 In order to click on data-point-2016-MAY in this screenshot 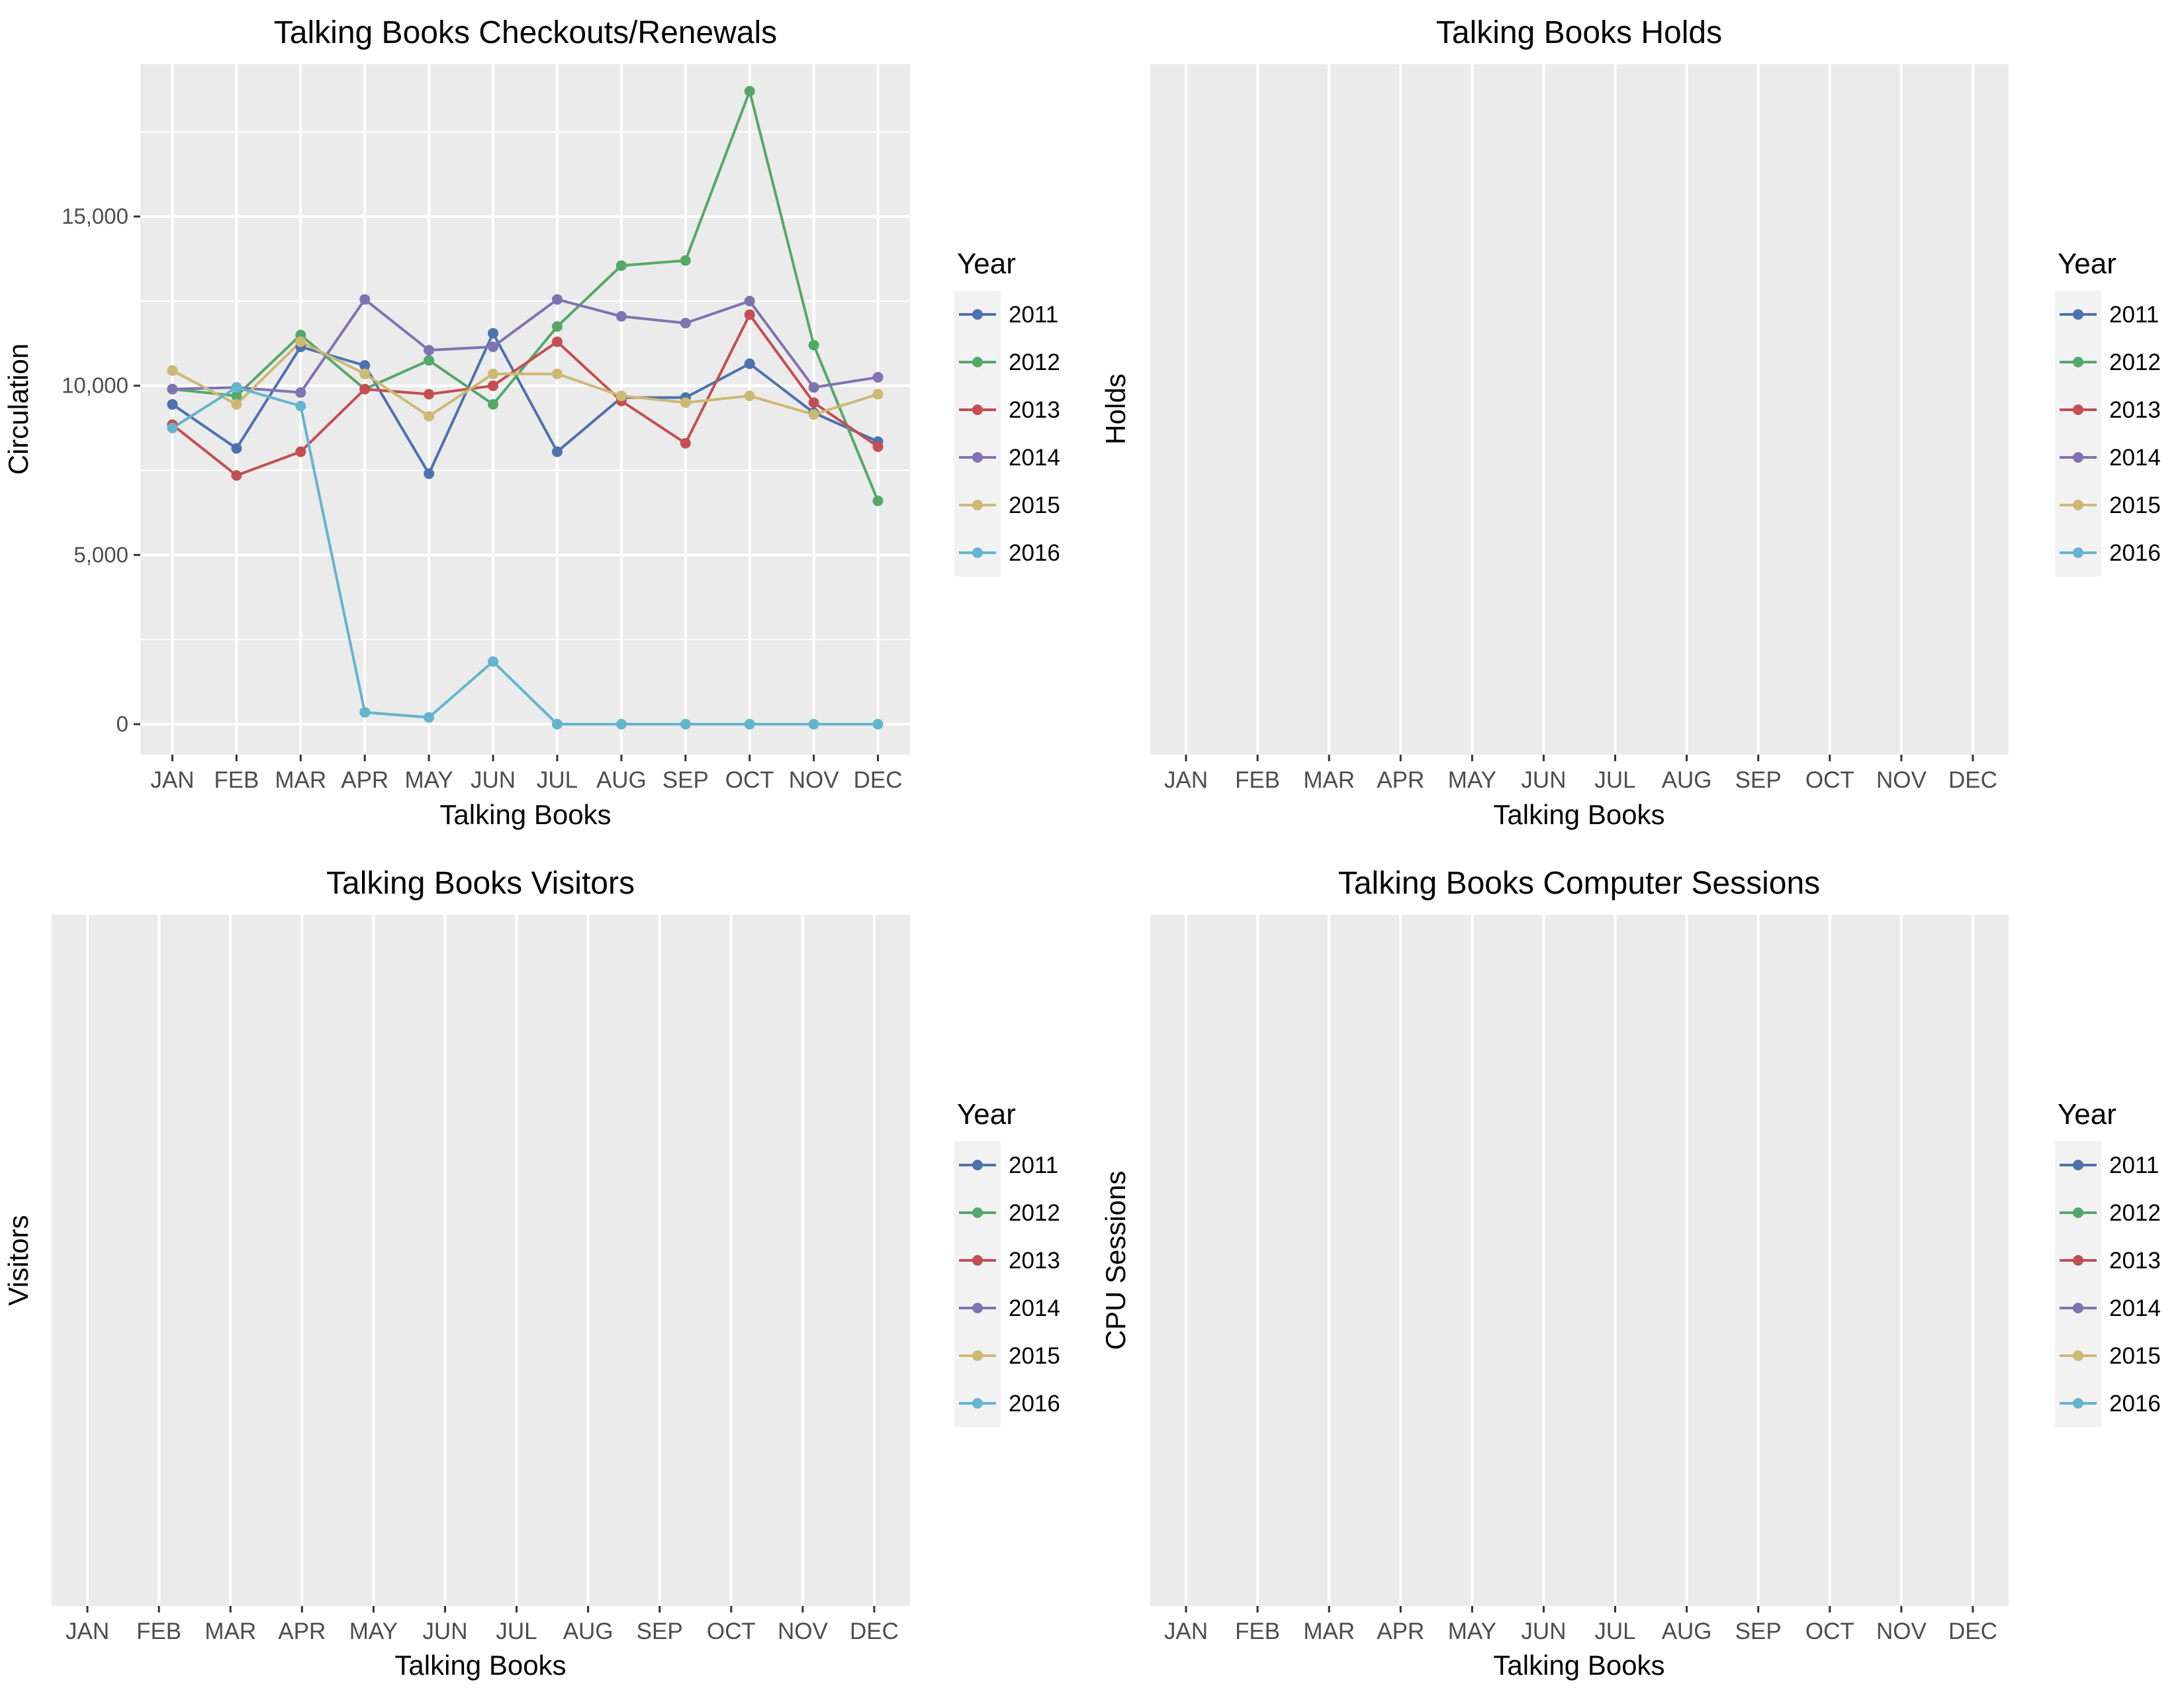, I will do `click(429, 717)`.